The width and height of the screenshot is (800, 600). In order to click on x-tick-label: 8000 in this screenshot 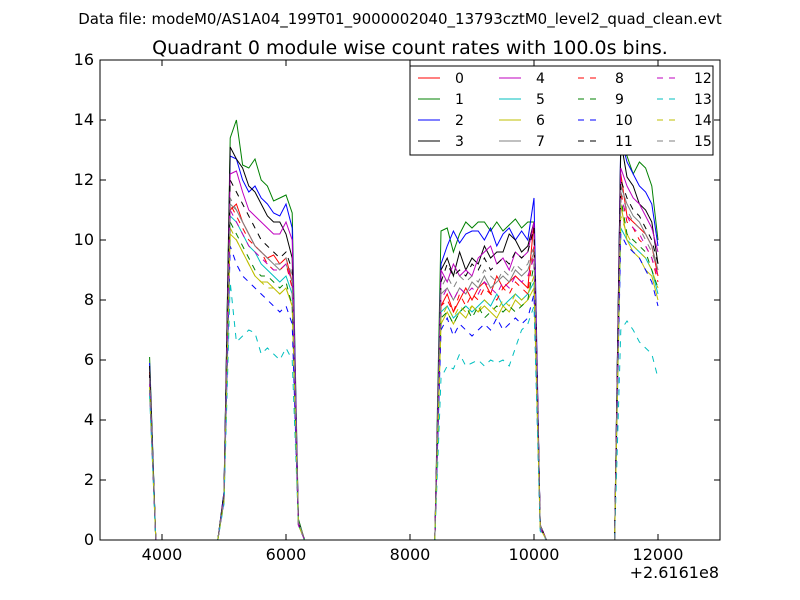, I will do `click(410, 554)`.